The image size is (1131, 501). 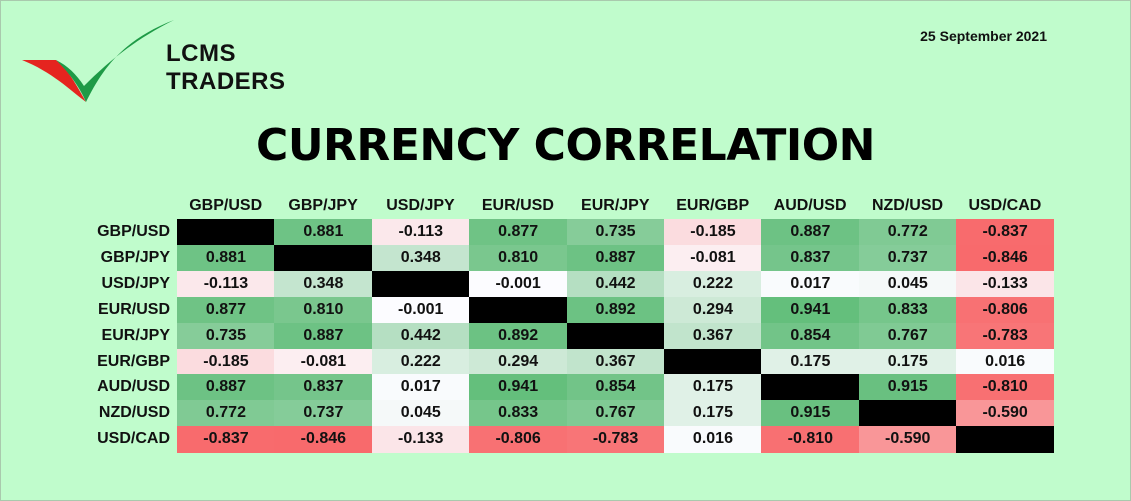 What do you see at coordinates (201, 53) in the screenshot?
I see `brand-line-1: LCMS` at bounding box center [201, 53].